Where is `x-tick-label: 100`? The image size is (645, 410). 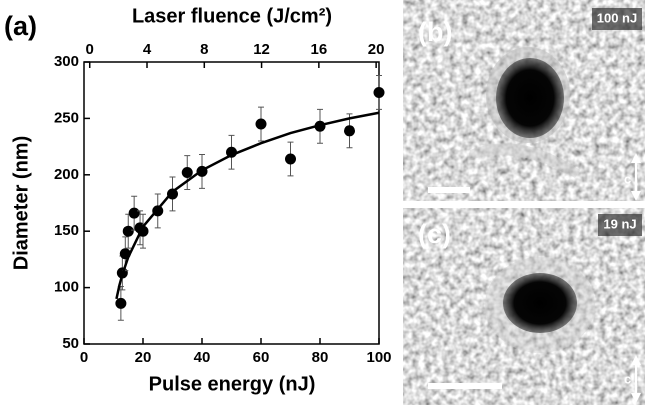
x-tick-label: 100 is located at coordinates (378, 357).